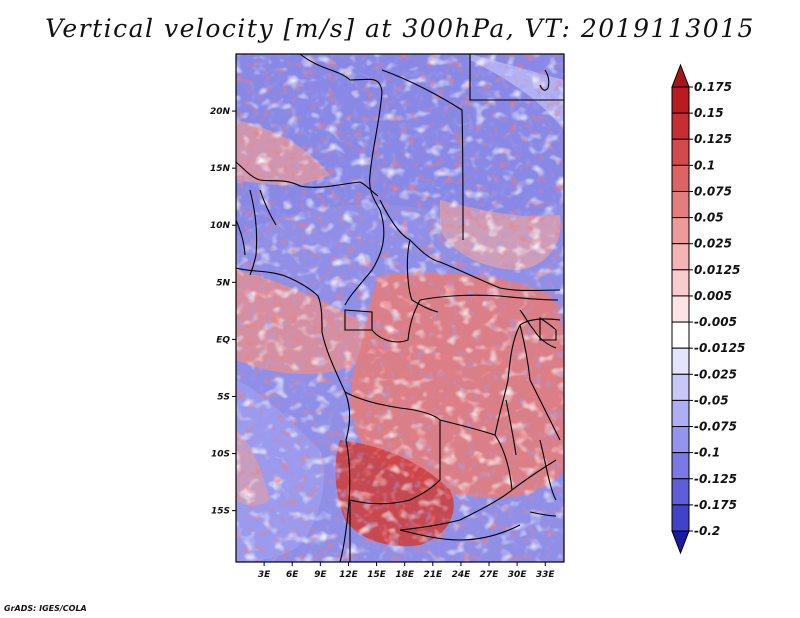 This screenshot has height=618, width=800. Describe the element at coordinates (715, 505) in the screenshot. I see `colorbar-label: -0.175` at that location.